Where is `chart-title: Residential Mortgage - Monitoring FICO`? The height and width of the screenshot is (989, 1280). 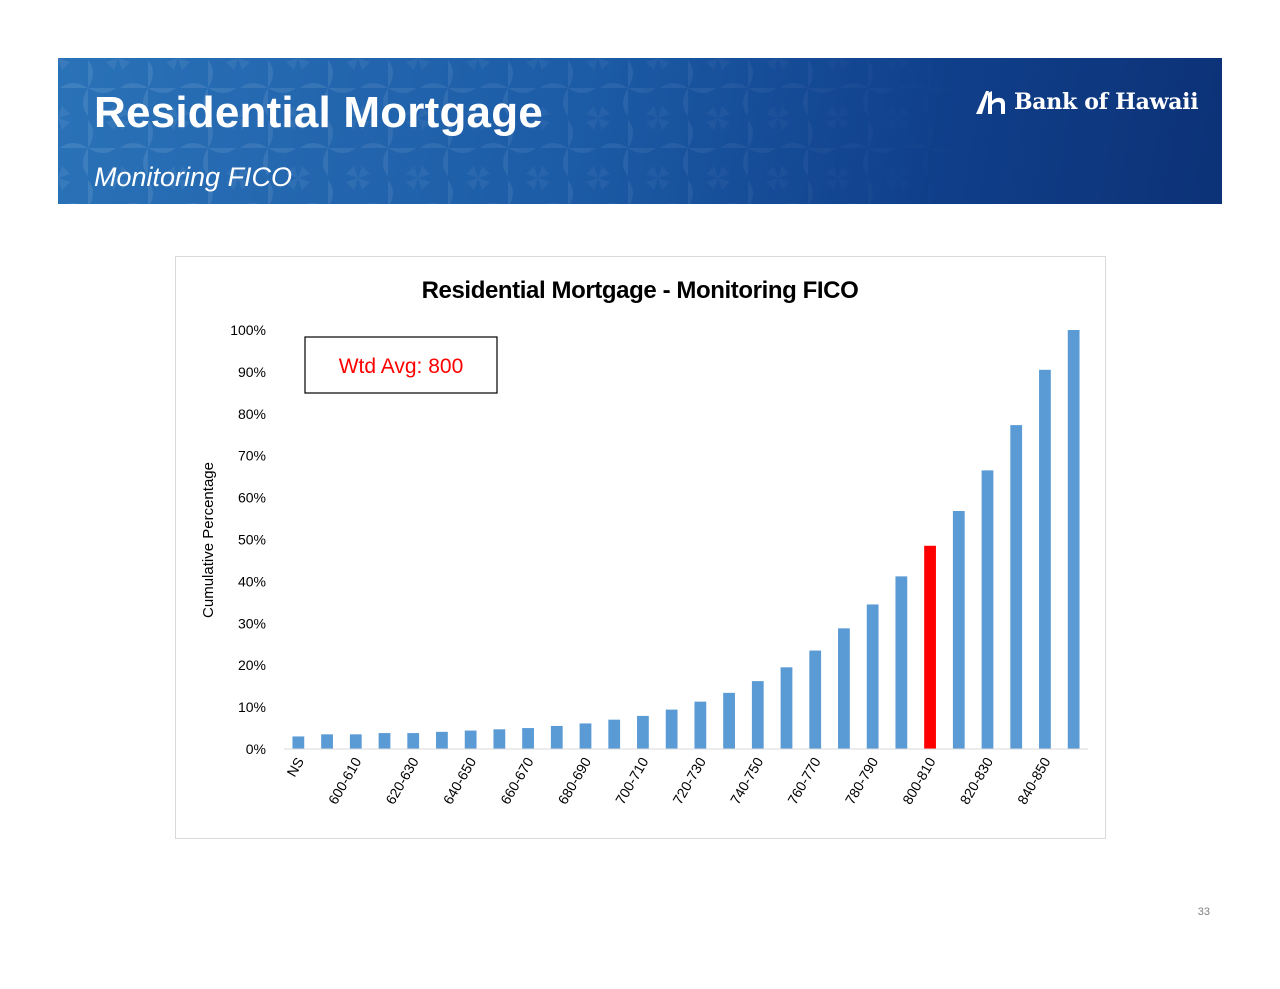
chart-title: Residential Mortgage - Monitoring FICO is located at coordinates (640, 290).